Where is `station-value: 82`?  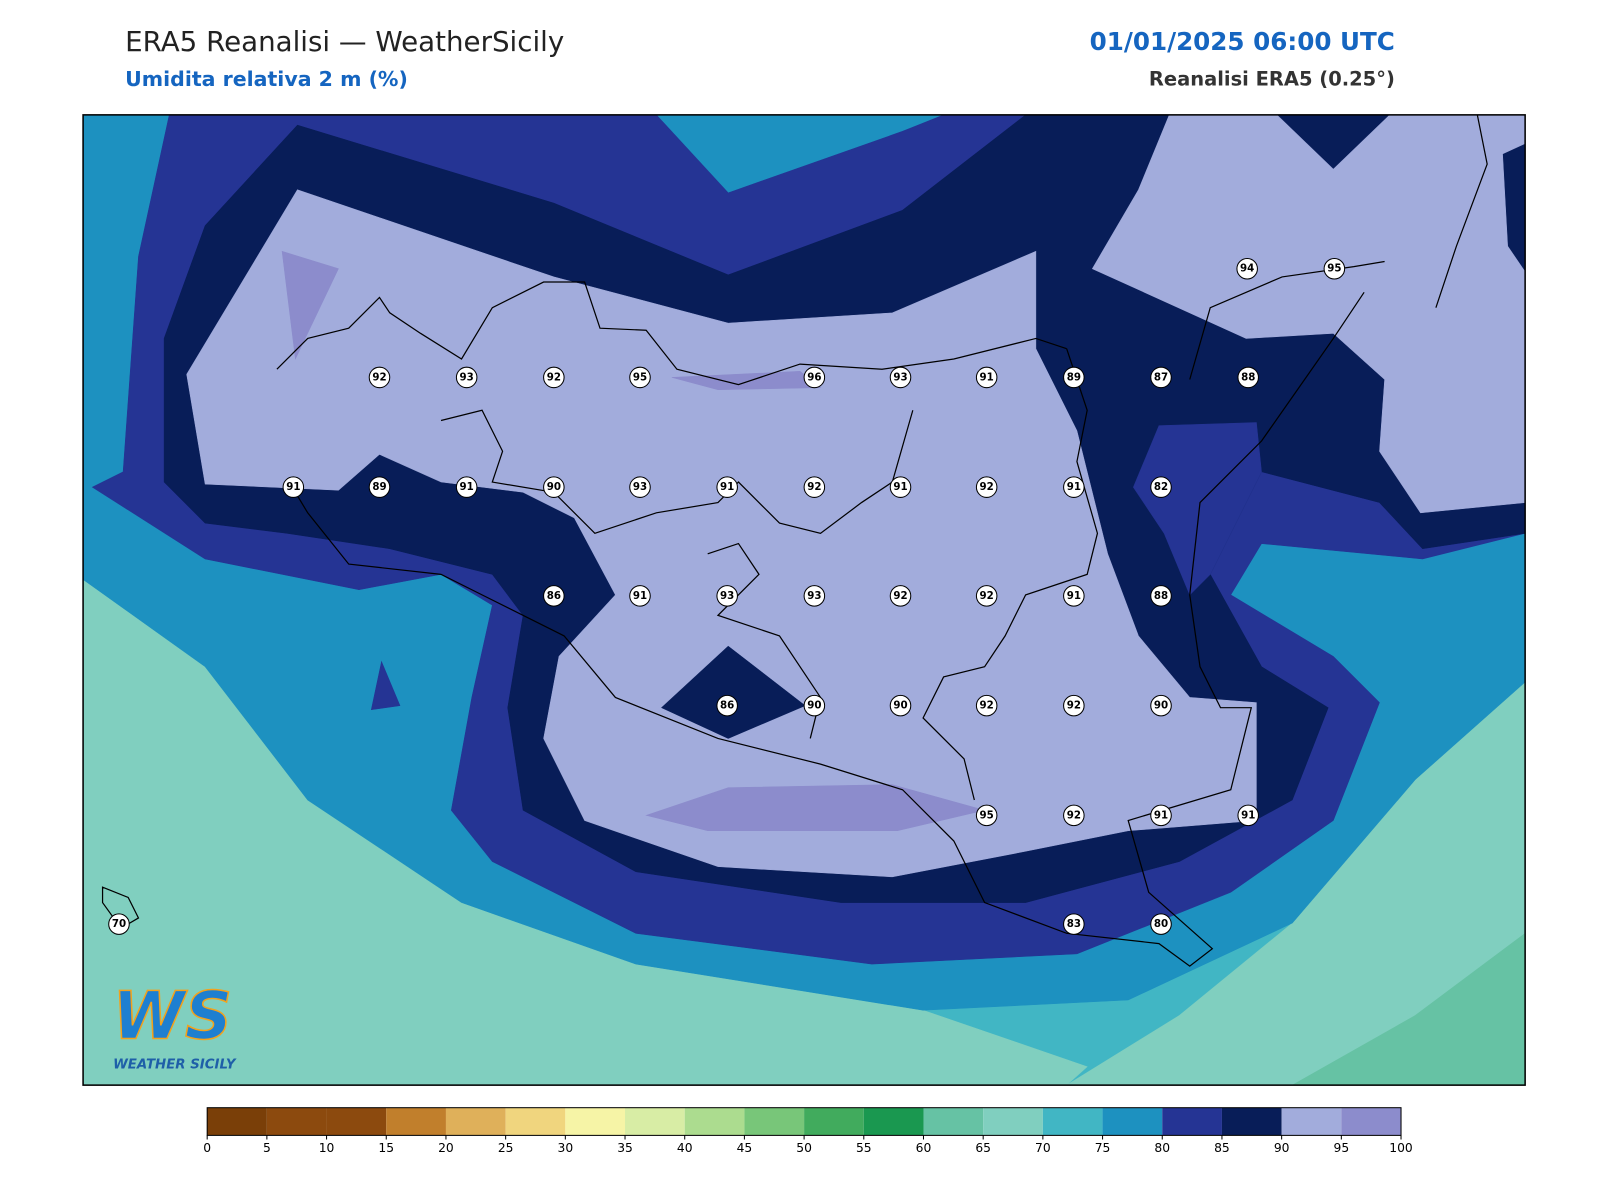
station-value: 82 is located at coordinates (1161, 487).